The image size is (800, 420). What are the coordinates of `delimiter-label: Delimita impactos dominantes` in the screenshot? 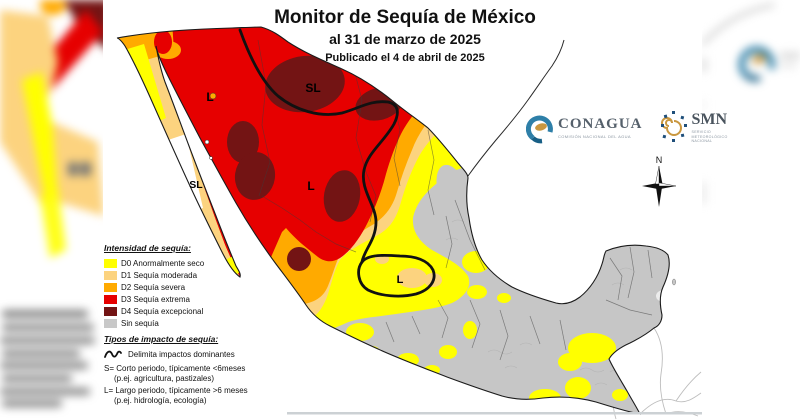 It's located at (181, 354).